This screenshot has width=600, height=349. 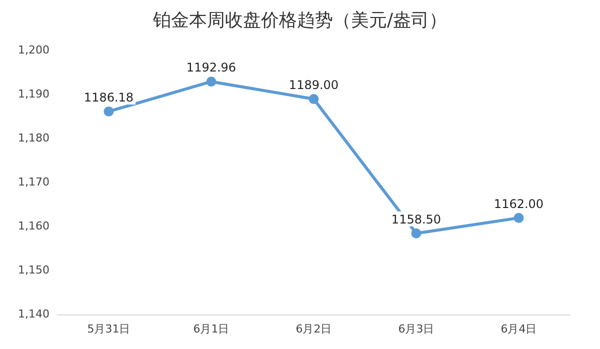 I want to click on x-tick-label: 6月2日, so click(x=314, y=329).